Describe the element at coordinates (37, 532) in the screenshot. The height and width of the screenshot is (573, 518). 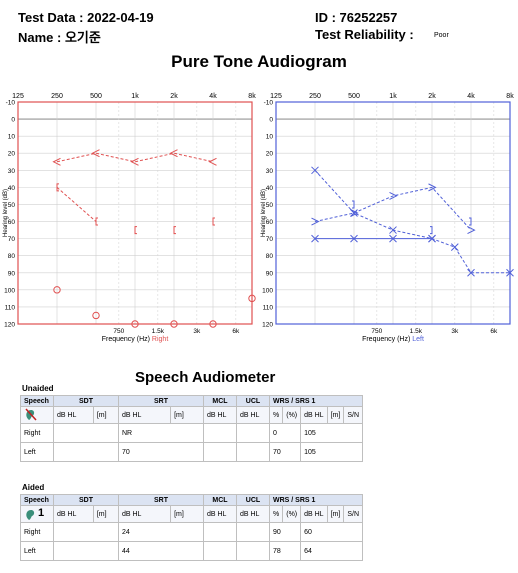
I see `ear-label: Right` at that location.